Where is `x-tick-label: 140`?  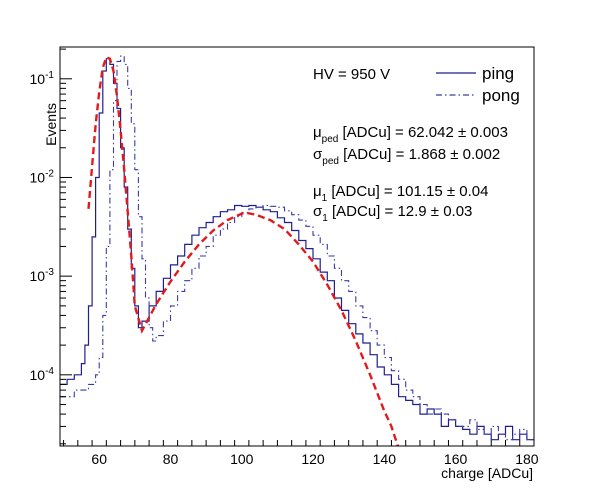
x-tick-label: 140 is located at coordinates (385, 459).